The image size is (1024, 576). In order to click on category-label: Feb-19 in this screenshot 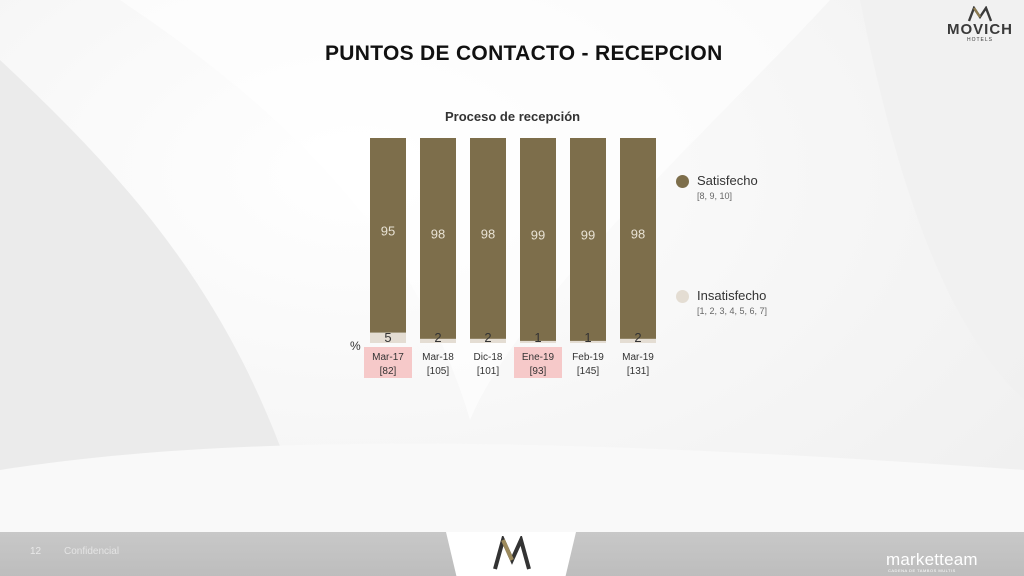, I will do `click(588, 357)`.